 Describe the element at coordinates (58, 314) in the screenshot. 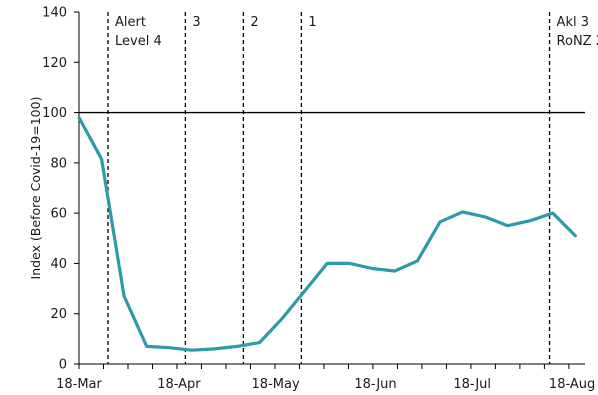

I see `y-tick-label: 20` at that location.